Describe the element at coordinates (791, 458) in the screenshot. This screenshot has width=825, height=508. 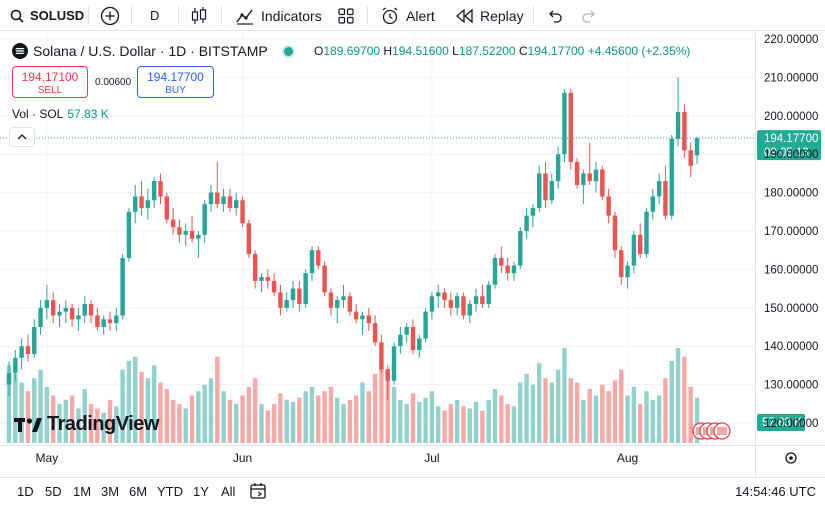
I see `settings-gear-icon` at that location.